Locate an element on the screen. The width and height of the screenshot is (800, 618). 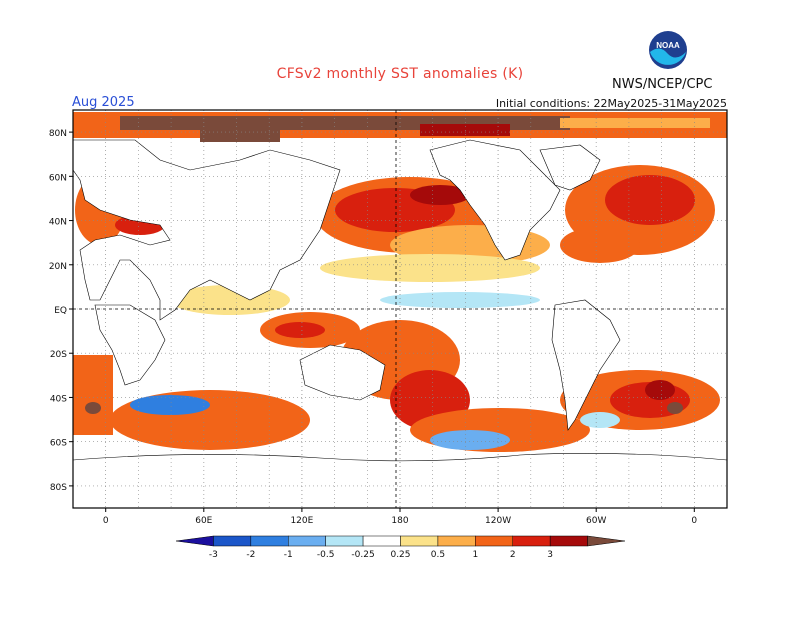
colorbar-tick-label: 1 is located at coordinates (475, 555).